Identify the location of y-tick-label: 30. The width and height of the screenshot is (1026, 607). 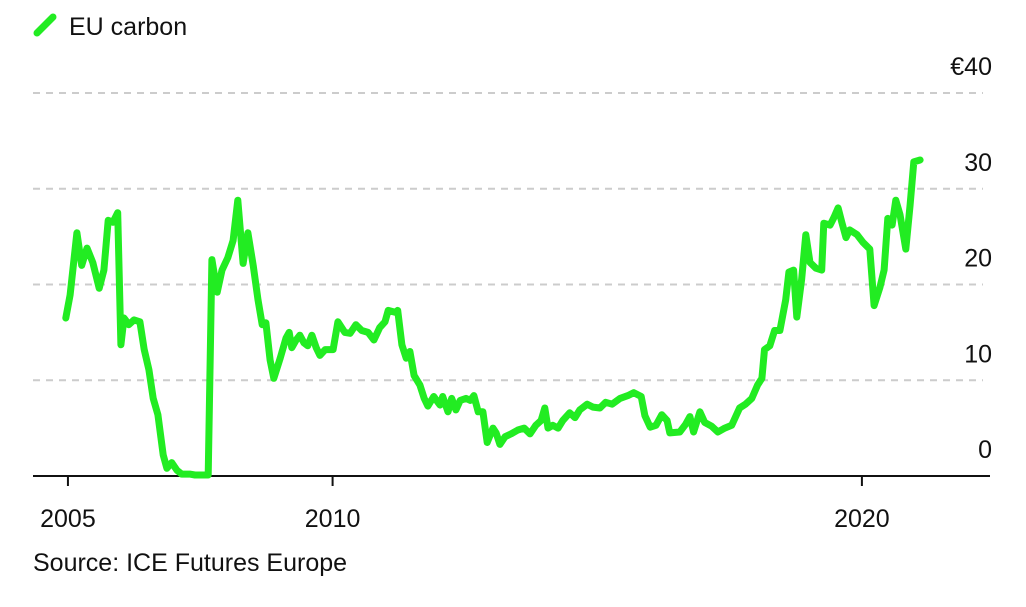
(978, 163).